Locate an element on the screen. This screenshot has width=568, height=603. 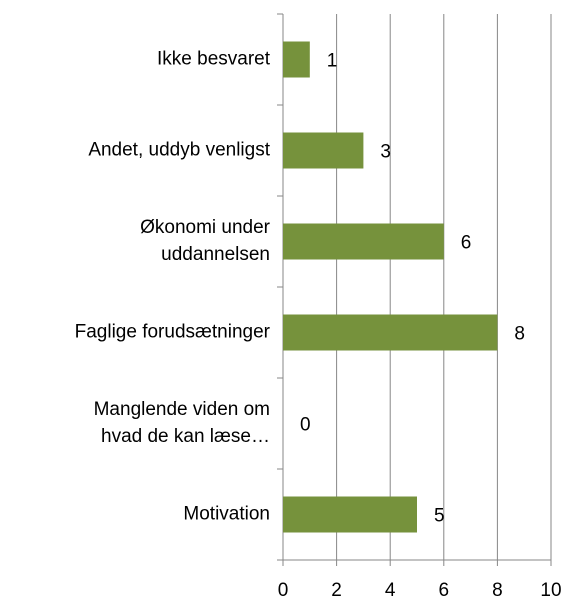
x-tick-label: 6 is located at coordinates (444, 590).